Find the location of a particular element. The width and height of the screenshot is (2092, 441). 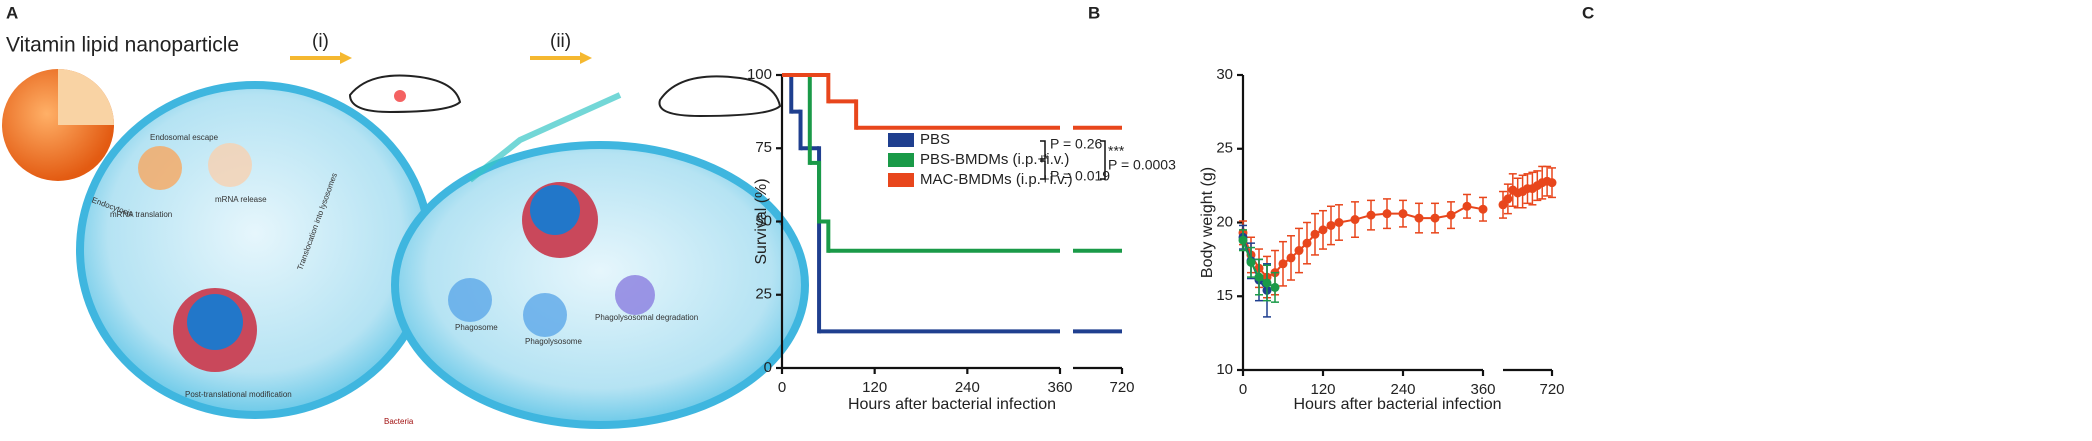

y-axis-label: Body weight (g) is located at coordinates (1207, 222).